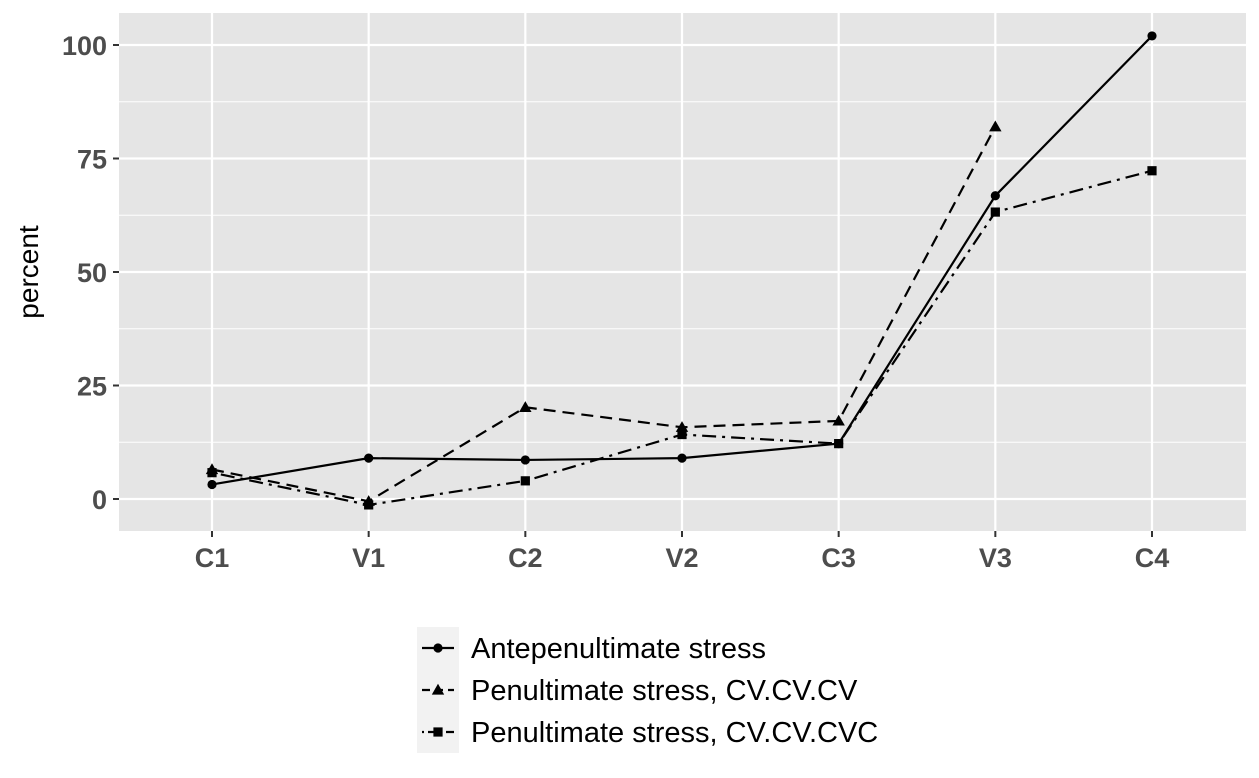 This screenshot has height=778, width=1259. I want to click on legend-label: Penultimate stress, CV.CV.CVC, so click(674, 733).